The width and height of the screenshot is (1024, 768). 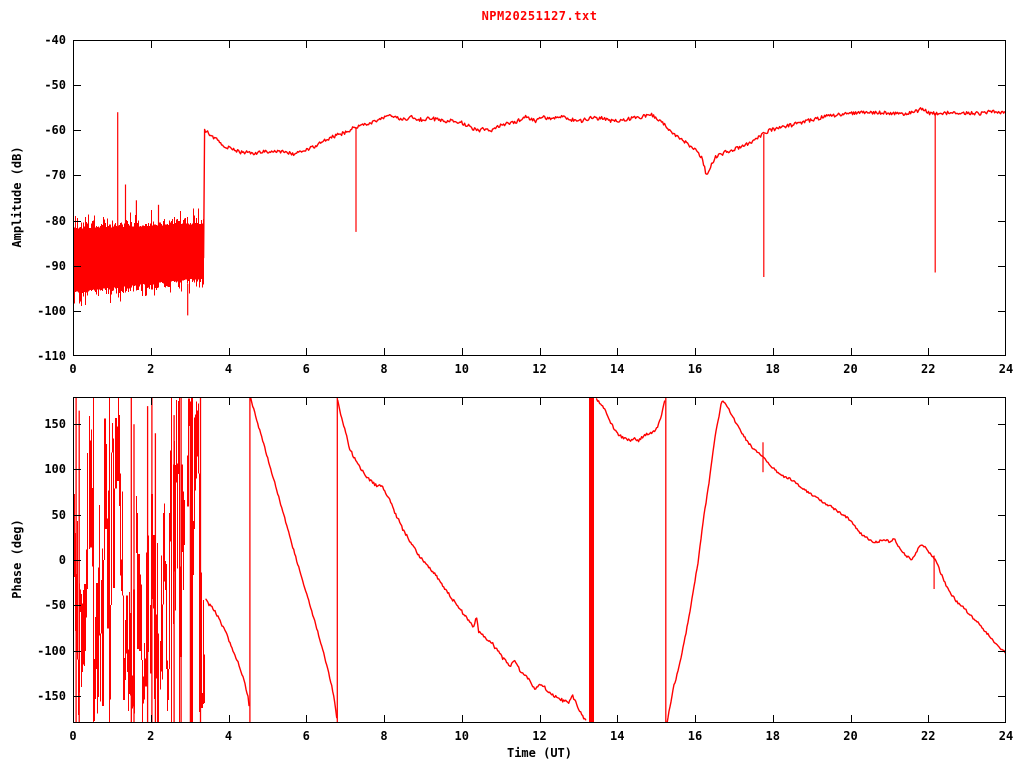 What do you see at coordinates (539, 753) in the screenshot?
I see `x-axis-title: Time (UT)` at bounding box center [539, 753].